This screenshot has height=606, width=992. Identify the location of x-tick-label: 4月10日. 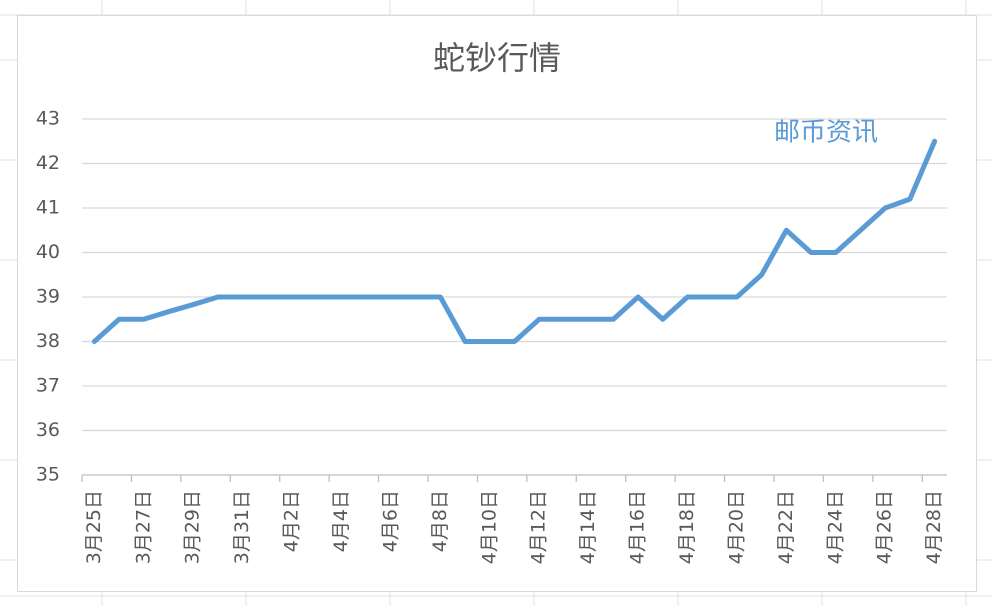
(489, 527).